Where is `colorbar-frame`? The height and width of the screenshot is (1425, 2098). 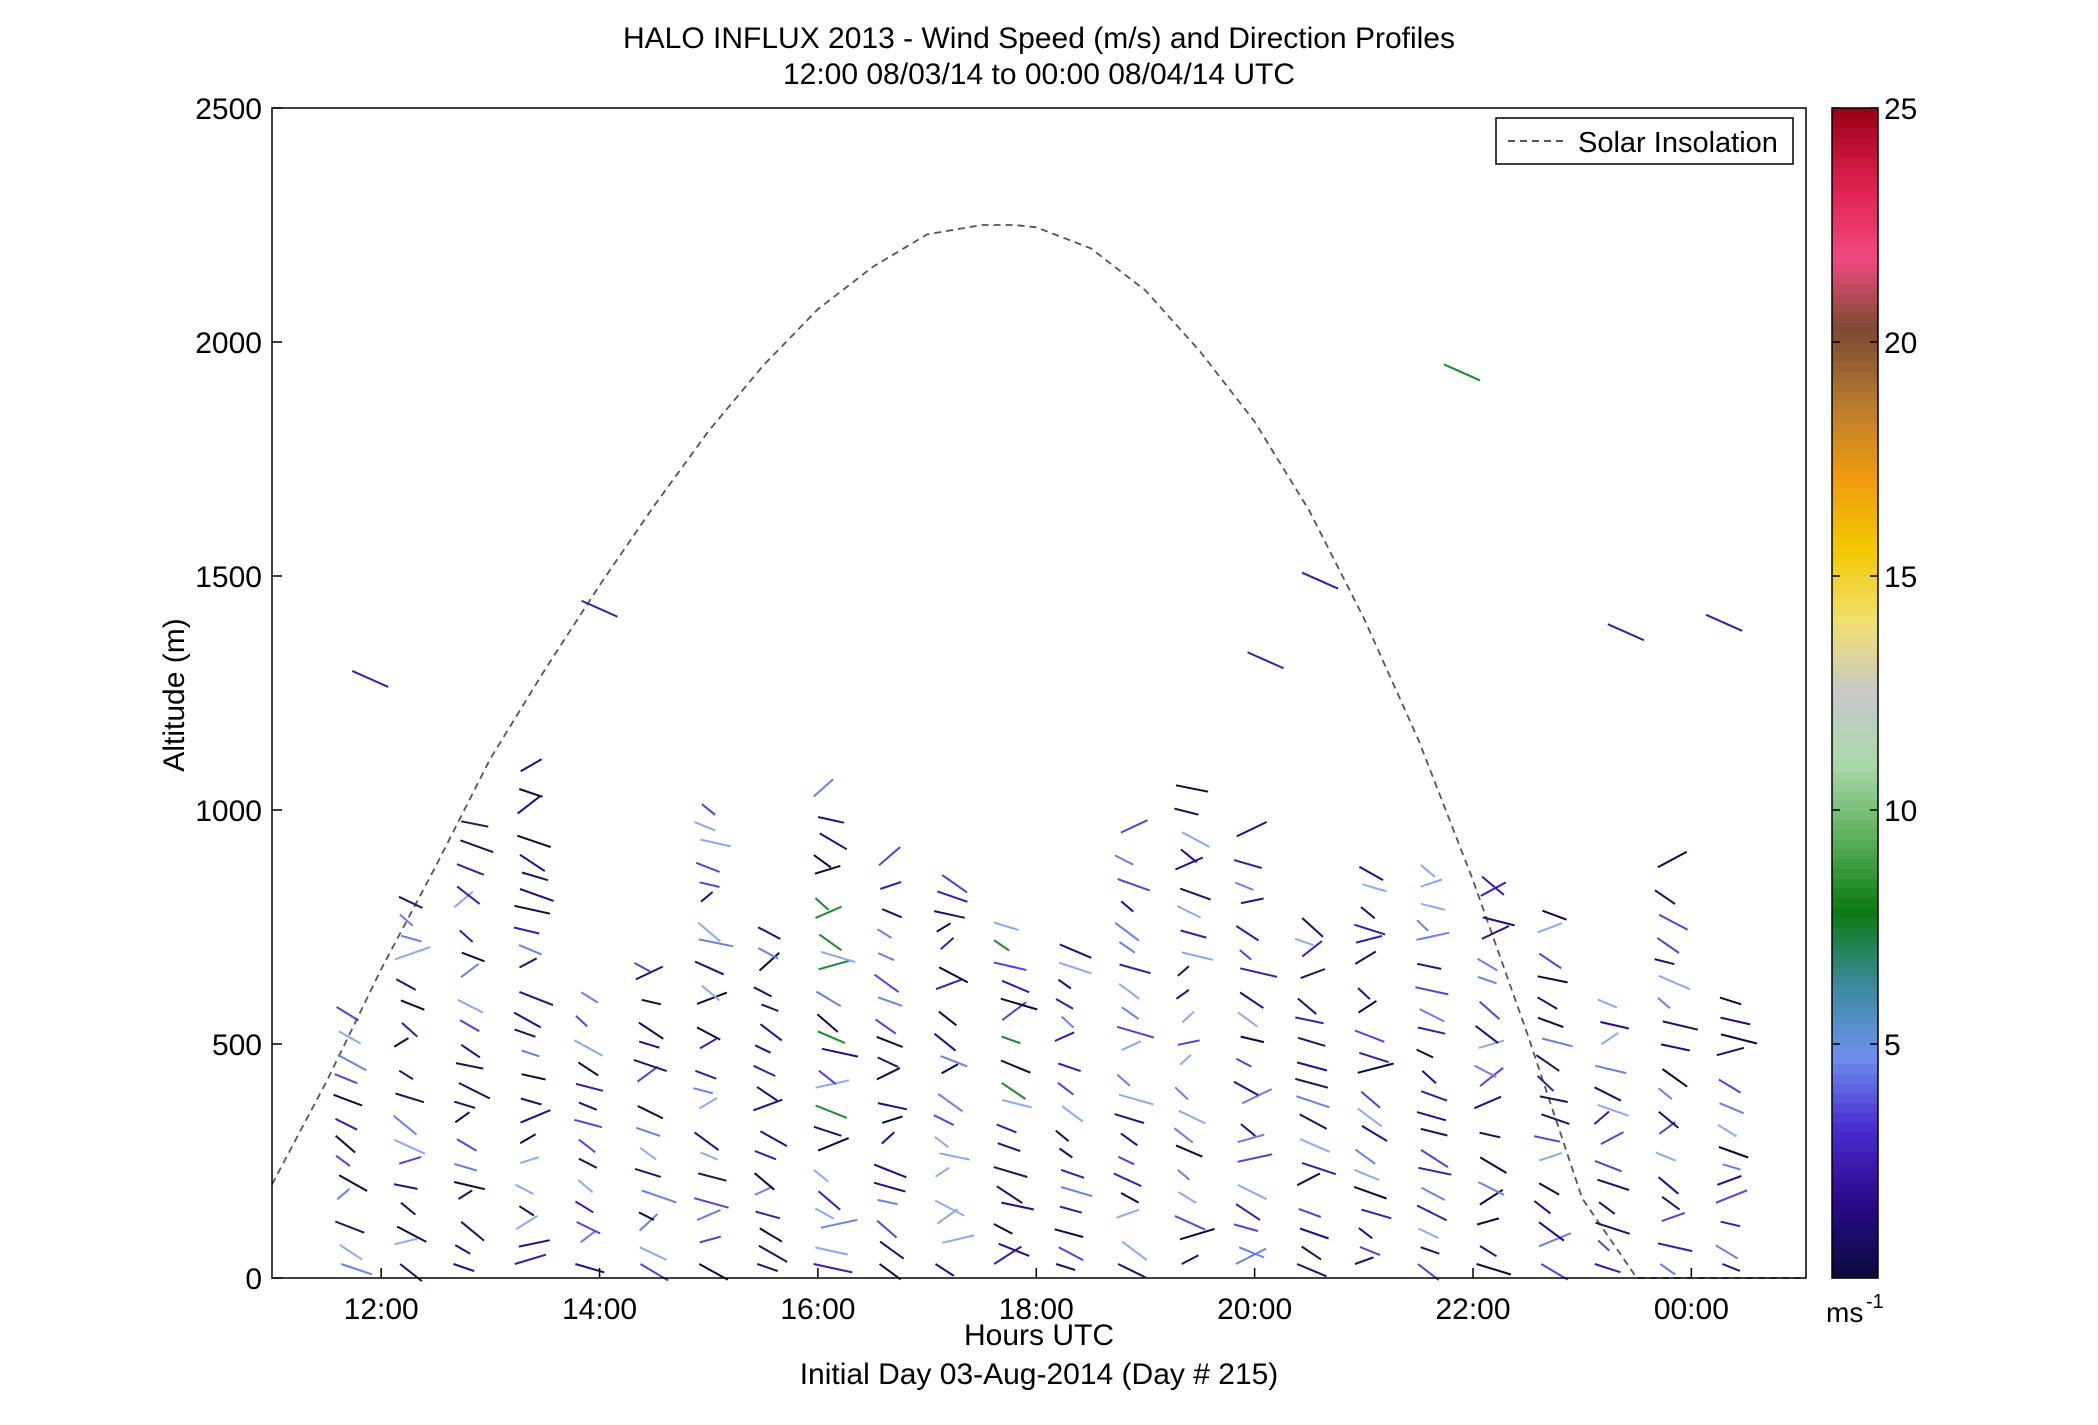
colorbar-frame is located at coordinates (1855, 693).